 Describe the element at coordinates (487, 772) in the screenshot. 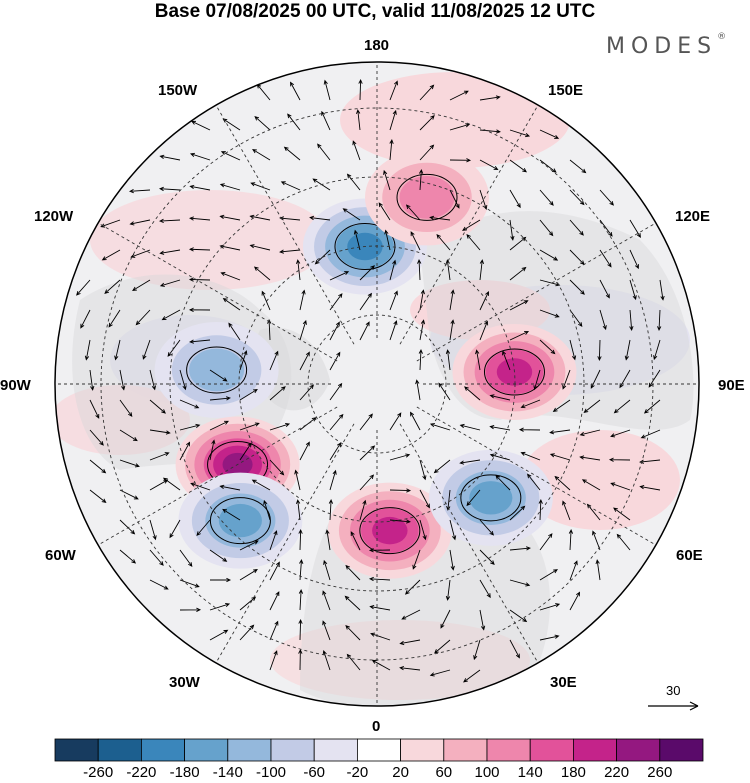

I see `colorbar-tick-label: 100` at that location.